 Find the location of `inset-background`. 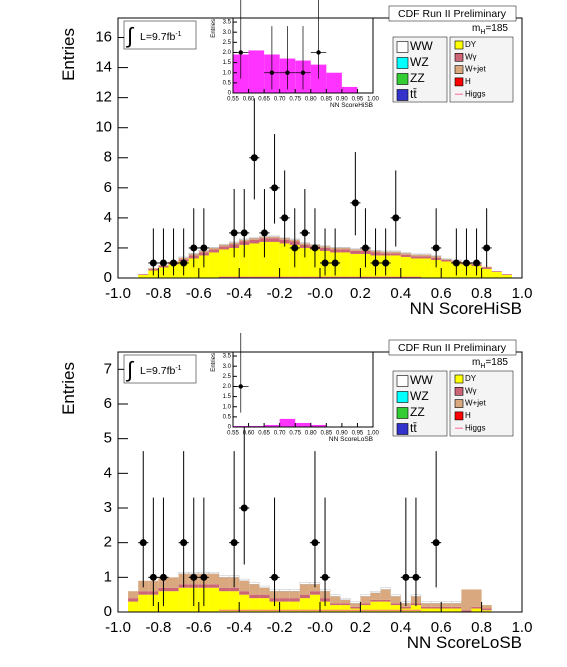

inset-background is located at coordinates (303, 389).